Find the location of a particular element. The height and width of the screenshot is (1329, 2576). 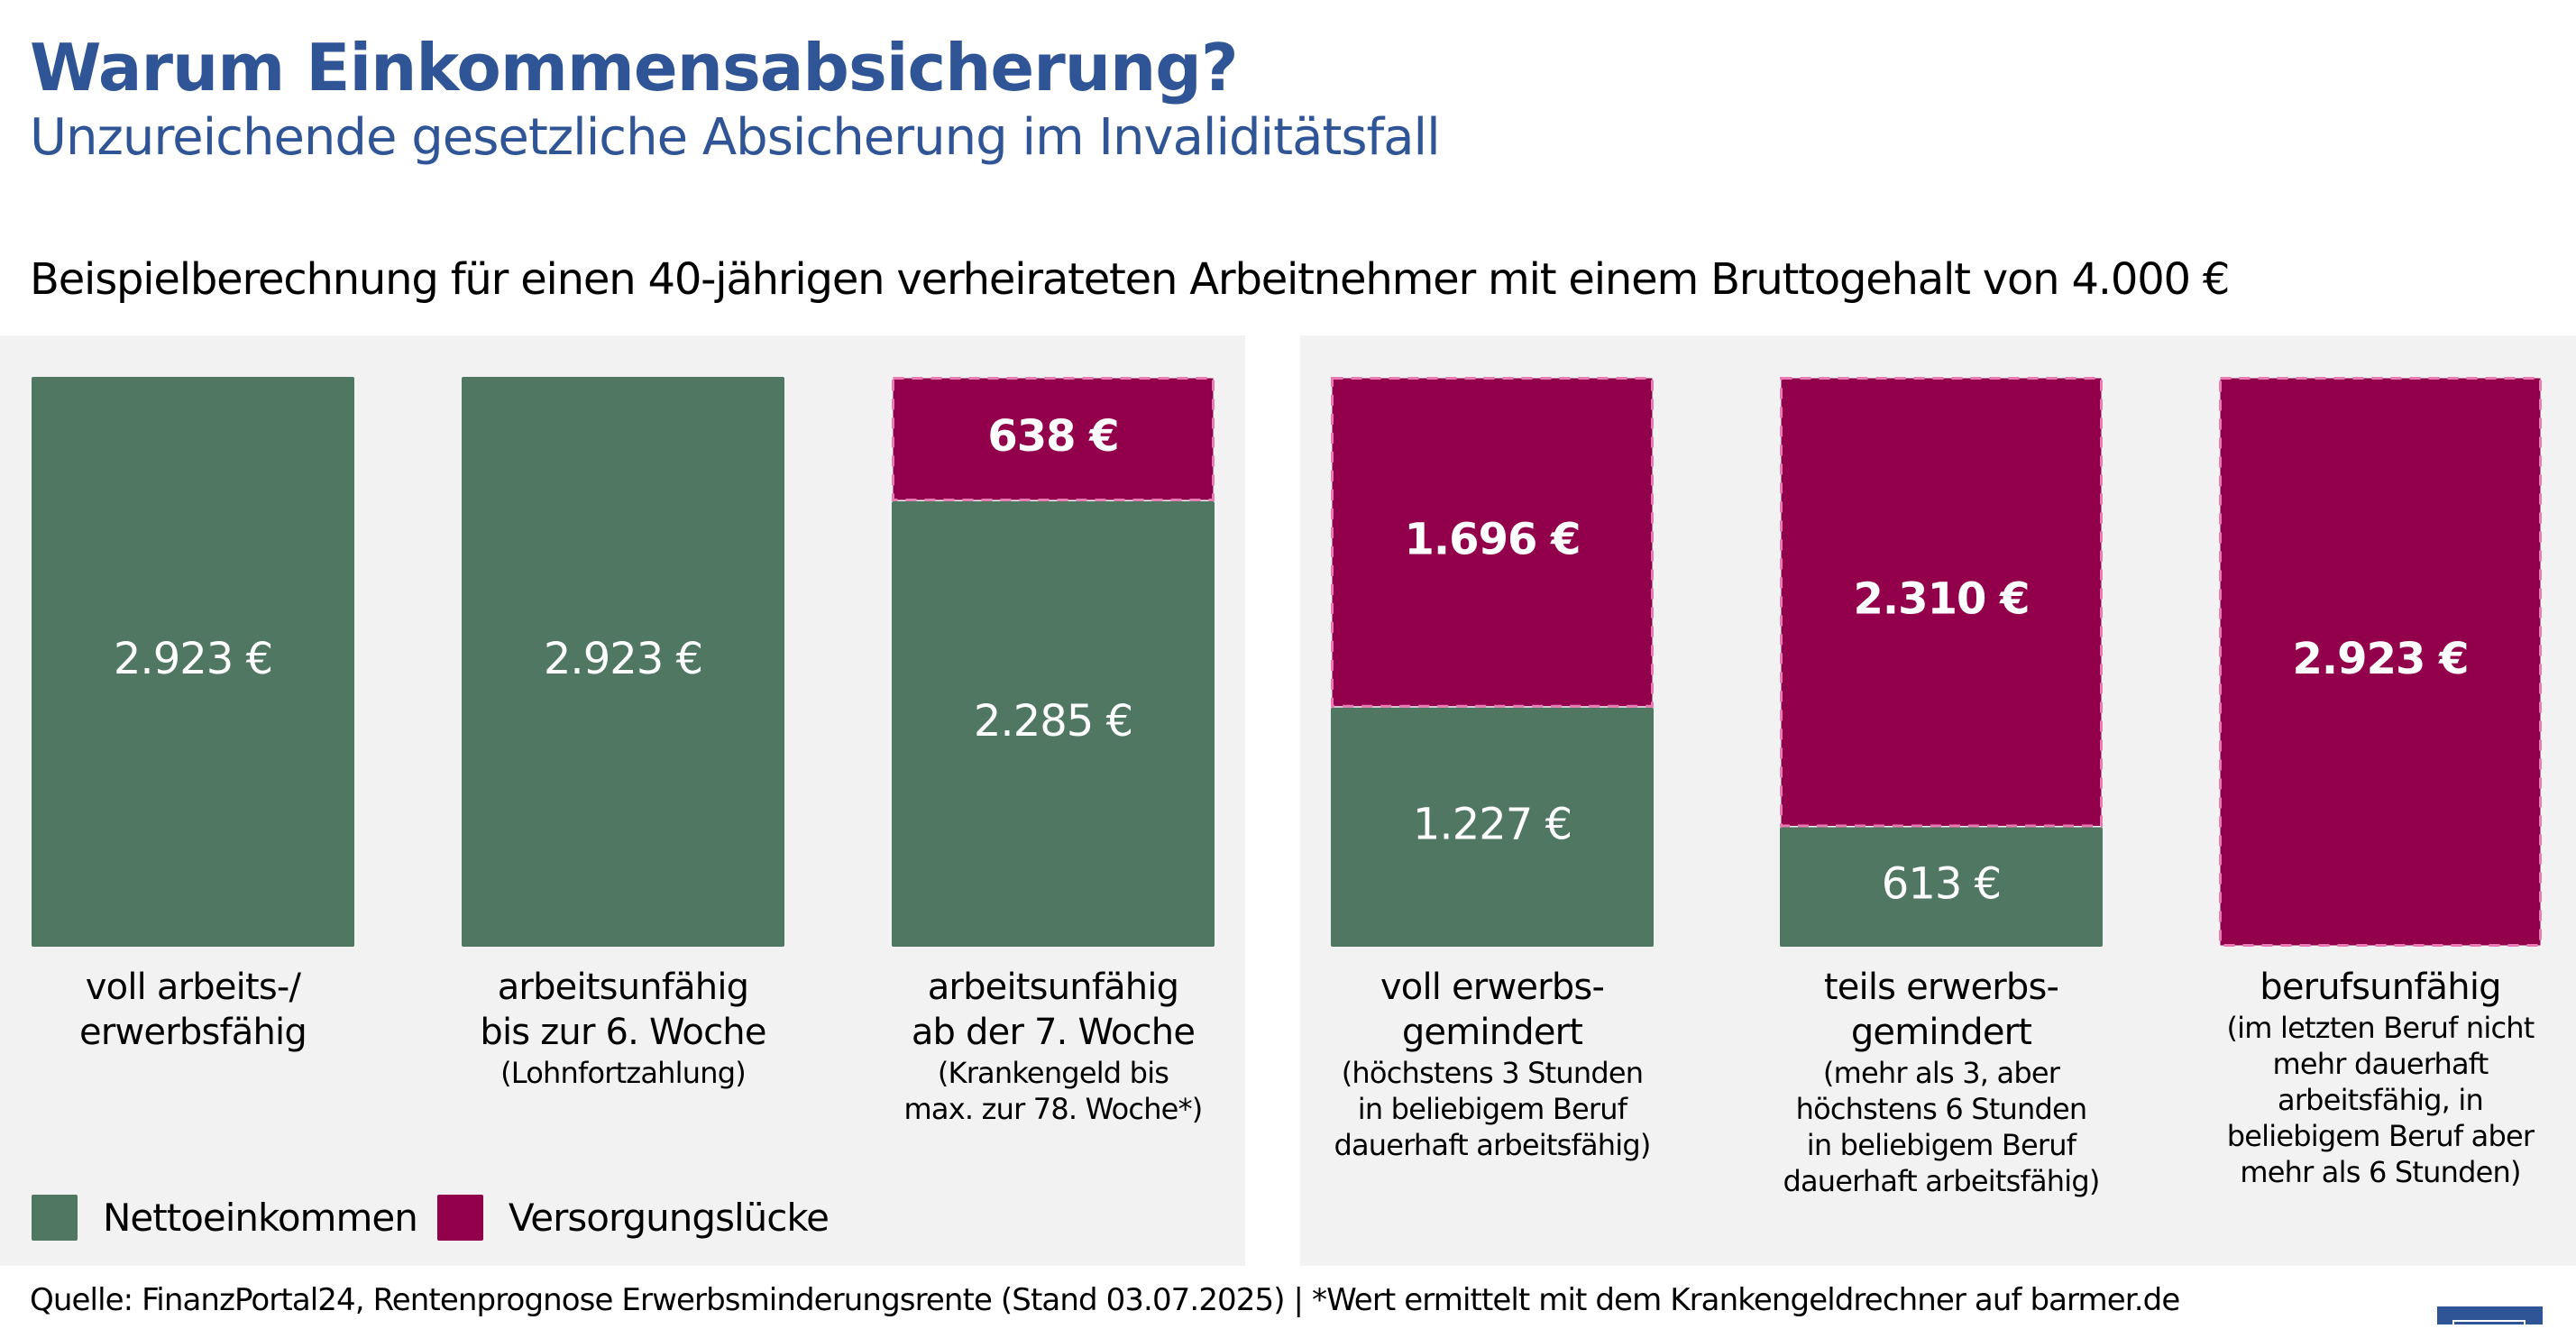

category-label-note: (Lohnfortzahlung) is located at coordinates (623, 1073).